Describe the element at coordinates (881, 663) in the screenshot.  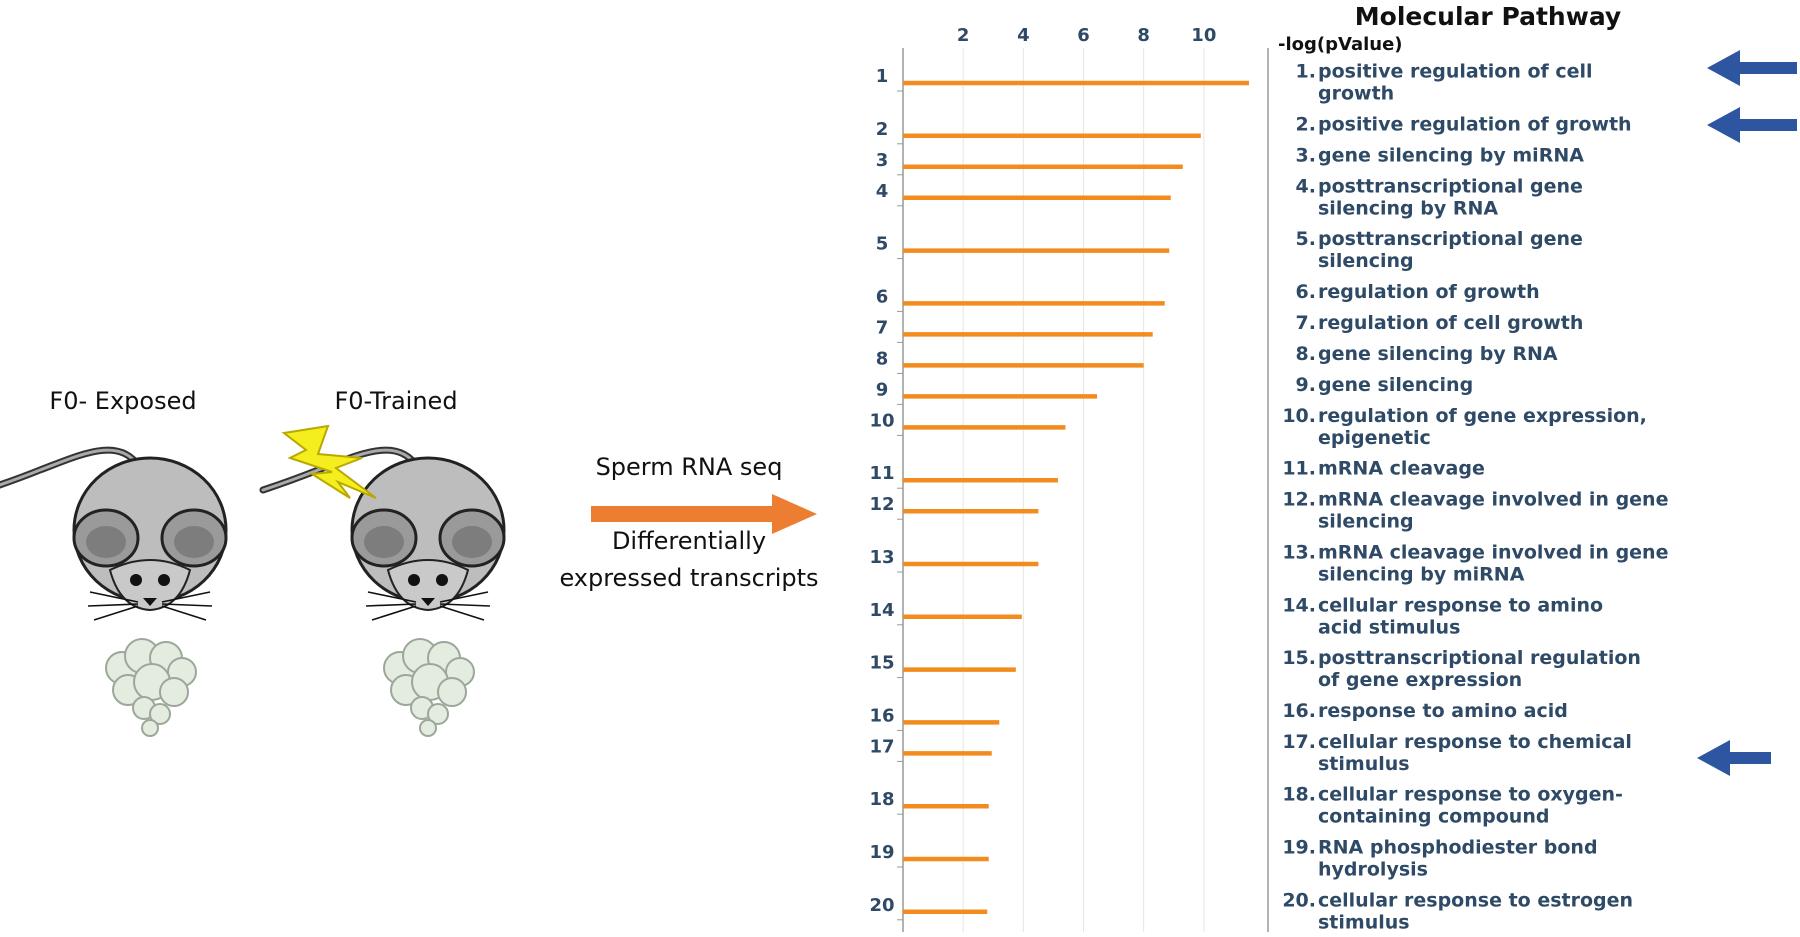
I see `y-tick-label: 15` at that location.